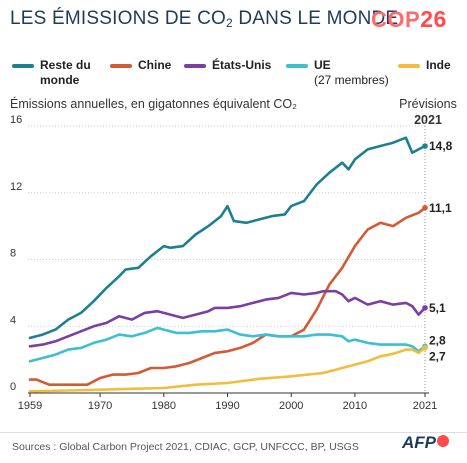 The height and width of the screenshot is (463, 467). What do you see at coordinates (437, 308) in the screenshot?
I see `series-end-label: 5,1` at bounding box center [437, 308].